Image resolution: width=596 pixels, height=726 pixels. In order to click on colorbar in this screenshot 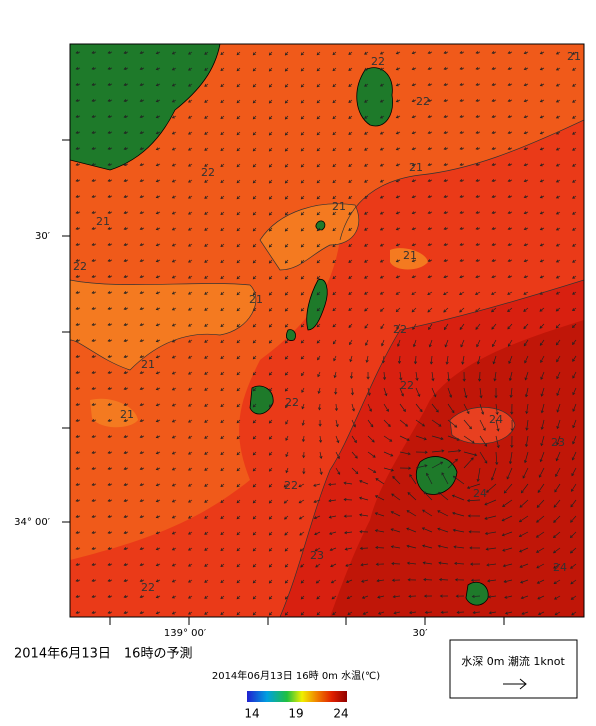, I will do `click(297, 696)`.